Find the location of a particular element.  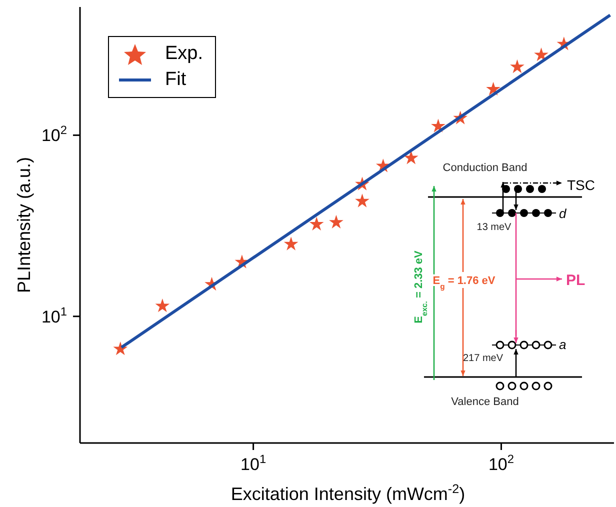

annotation: 217 meV is located at coordinates (483, 358).